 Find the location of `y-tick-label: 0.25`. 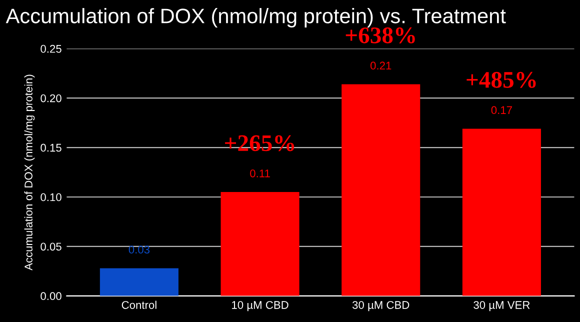

y-tick-label: 0.25 is located at coordinates (51, 48).